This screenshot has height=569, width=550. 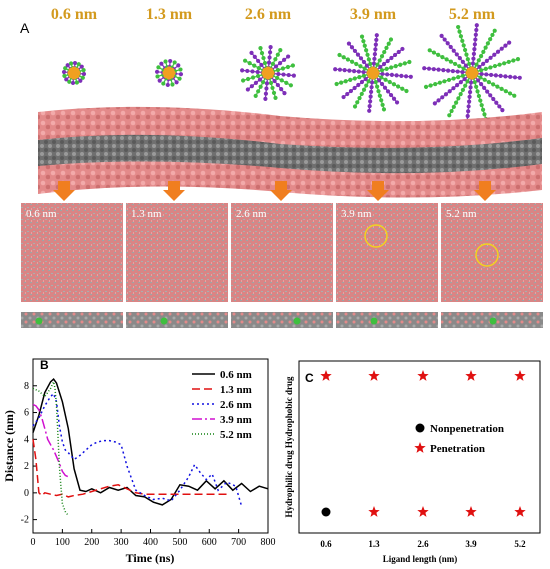 What do you see at coordinates (373, 14) in the screenshot?
I see `np-label: 3.9 nm` at bounding box center [373, 14].